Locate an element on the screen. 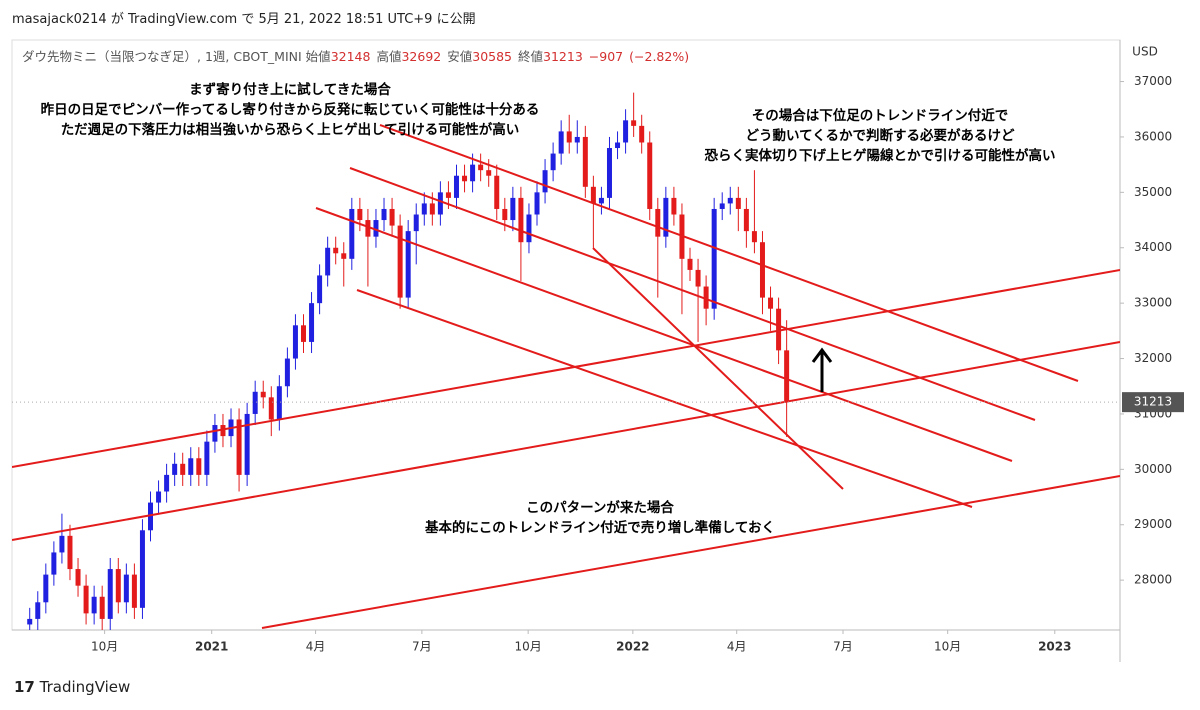 The height and width of the screenshot is (710, 1200). y-tick-label: 37000 is located at coordinates (1153, 81).